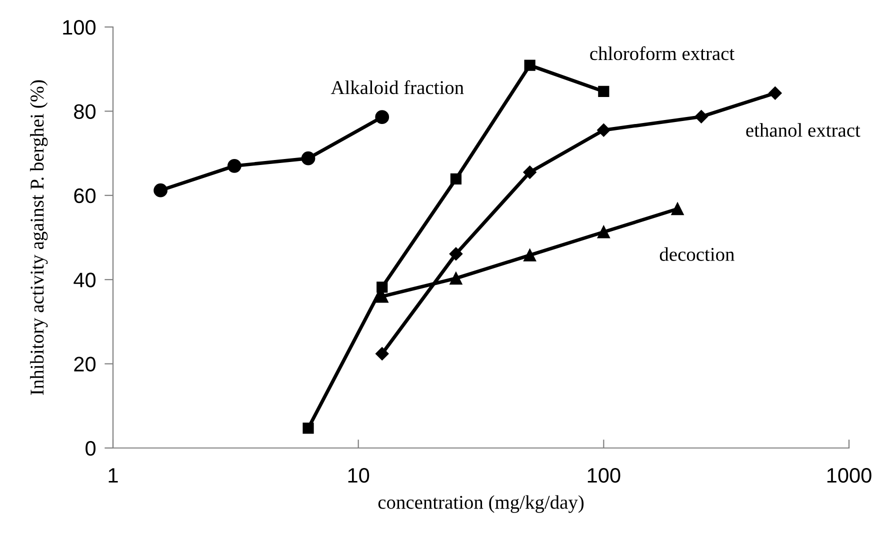 The height and width of the screenshot is (539, 888). I want to click on y-tick-label: 0, so click(91, 448).